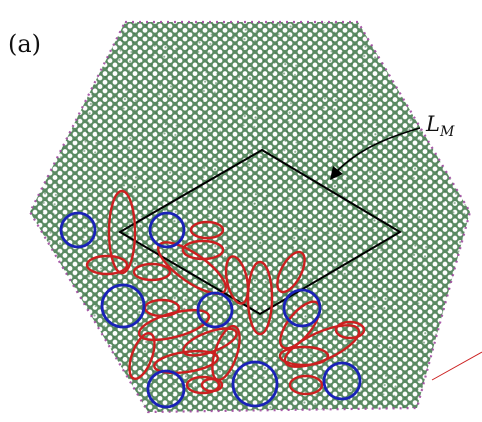 This screenshot has height=422, width=482. I want to click on stray-red-line, so click(456, 366).